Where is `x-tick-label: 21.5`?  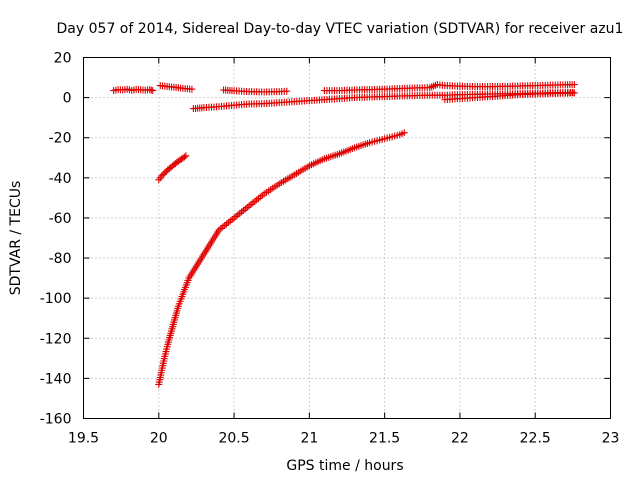
x-tick-label: 21.5 is located at coordinates (384, 439).